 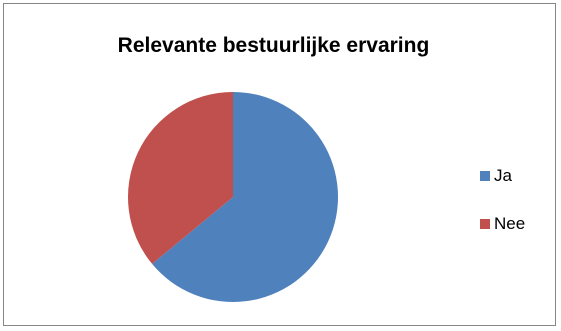 I want to click on pie-slice-nee, so click(x=180, y=178).